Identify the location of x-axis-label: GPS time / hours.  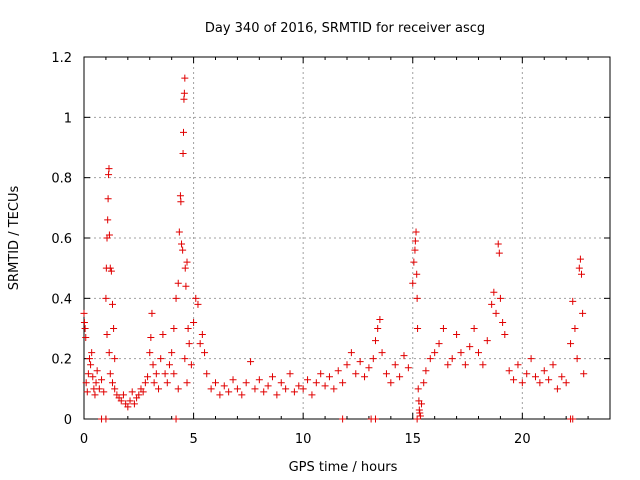
(343, 467).